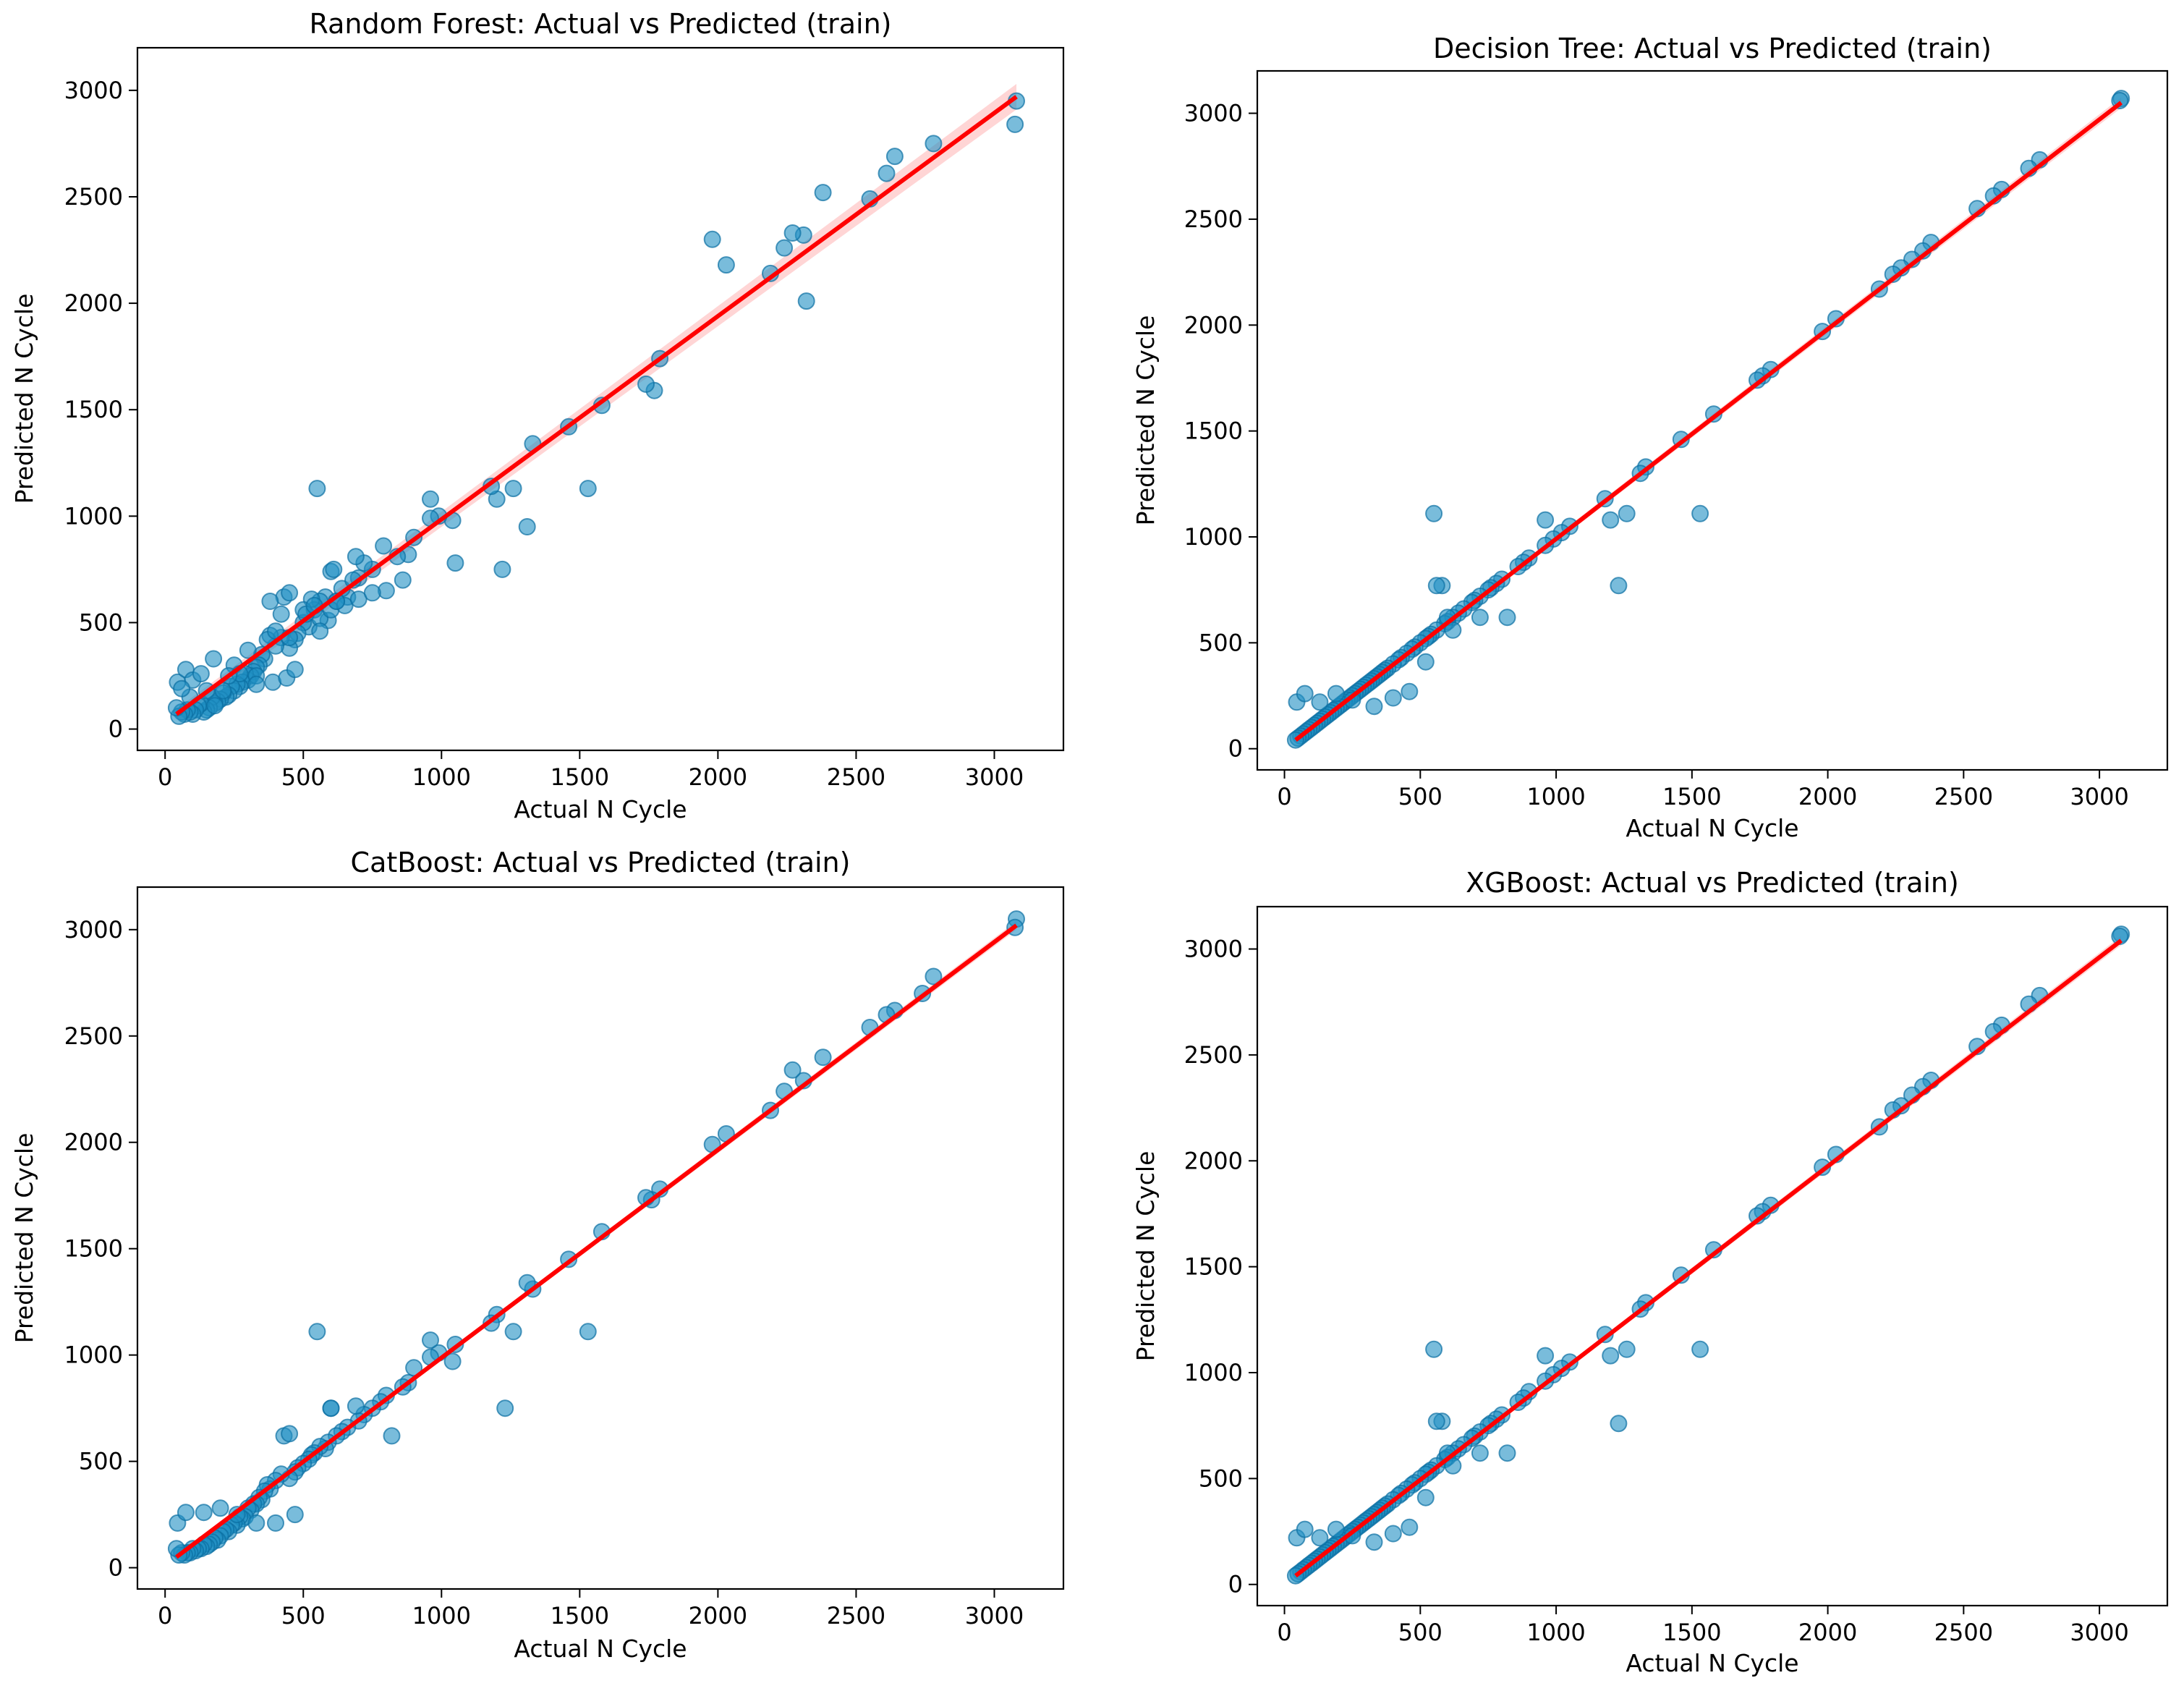 Image resolution: width=2184 pixels, height=1691 pixels. Describe the element at coordinates (601, 862) in the screenshot. I see `chart-title: CatBoost: Actual vs Predicted (train)` at that location.